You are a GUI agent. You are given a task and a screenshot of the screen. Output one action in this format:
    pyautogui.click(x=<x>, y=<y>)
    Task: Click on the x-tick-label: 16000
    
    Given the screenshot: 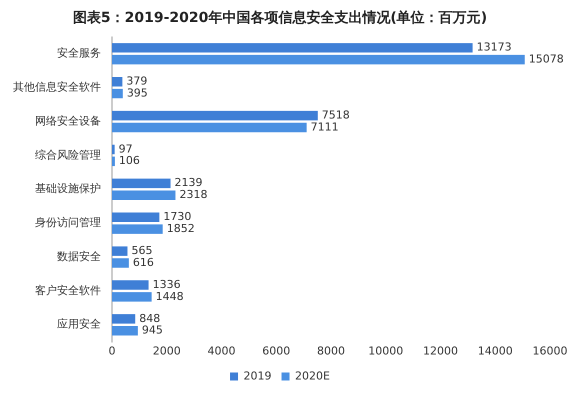 What is the action you would take?
    pyautogui.click(x=550, y=351)
    